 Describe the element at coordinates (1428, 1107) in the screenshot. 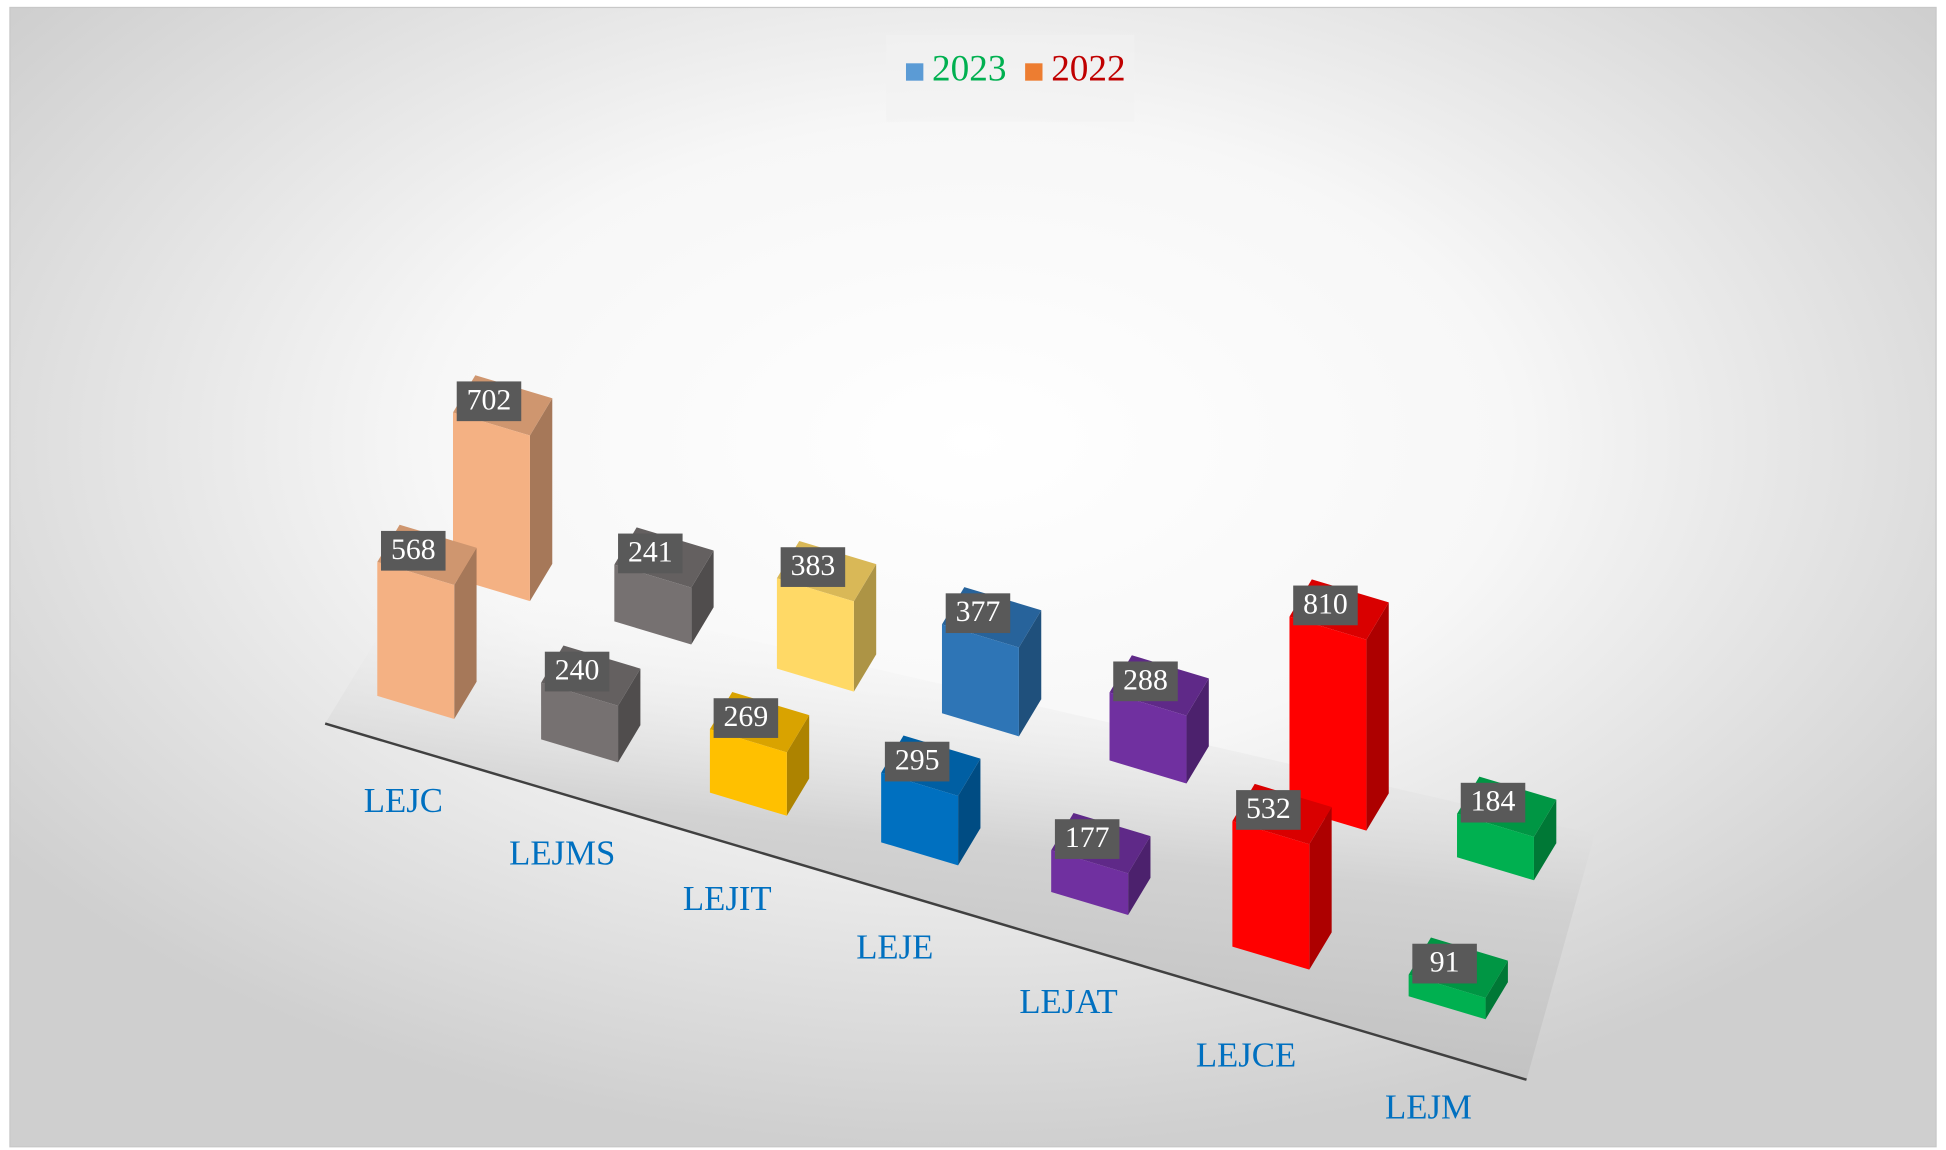

I see `category-label: LEJM` at that location.